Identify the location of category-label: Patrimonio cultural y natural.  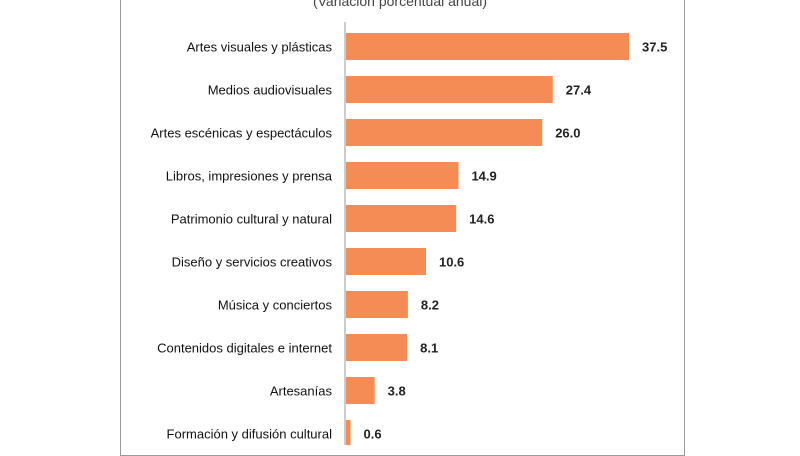
(251, 219).